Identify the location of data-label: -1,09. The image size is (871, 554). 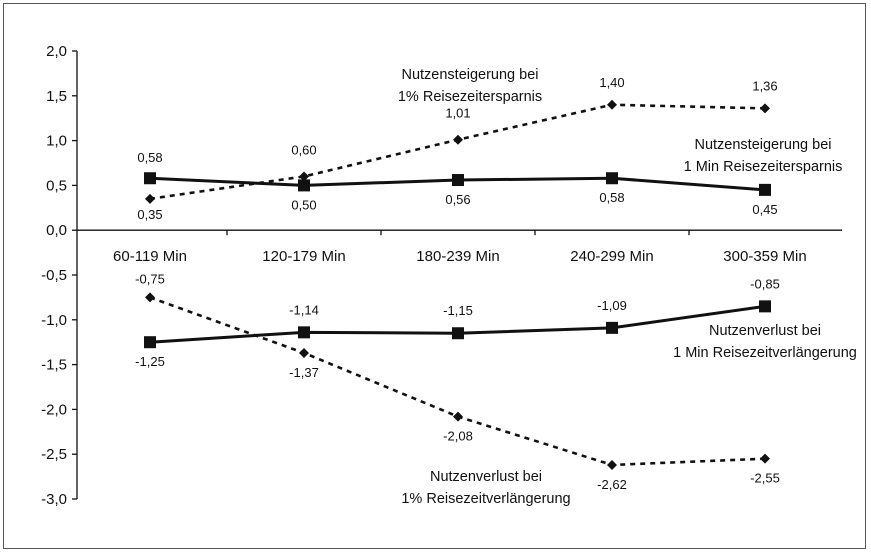
(612, 305).